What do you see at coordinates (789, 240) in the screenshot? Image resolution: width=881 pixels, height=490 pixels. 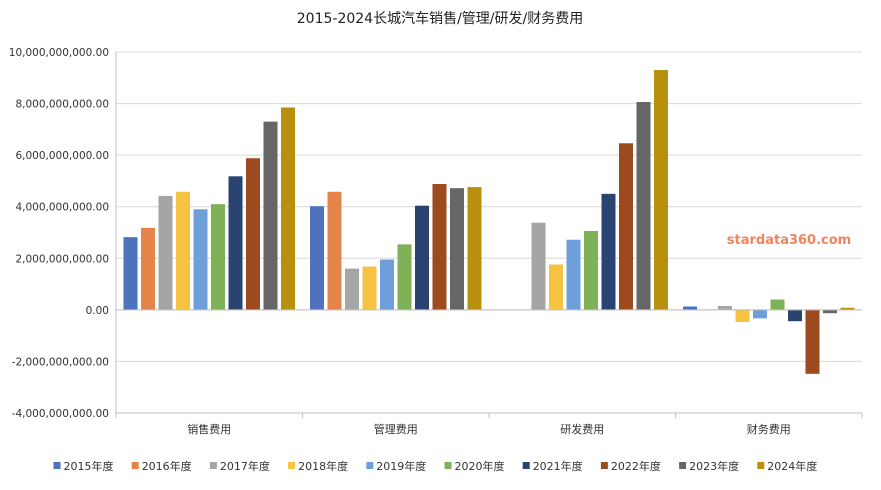 I see `watermark: stardata360.com` at bounding box center [789, 240].